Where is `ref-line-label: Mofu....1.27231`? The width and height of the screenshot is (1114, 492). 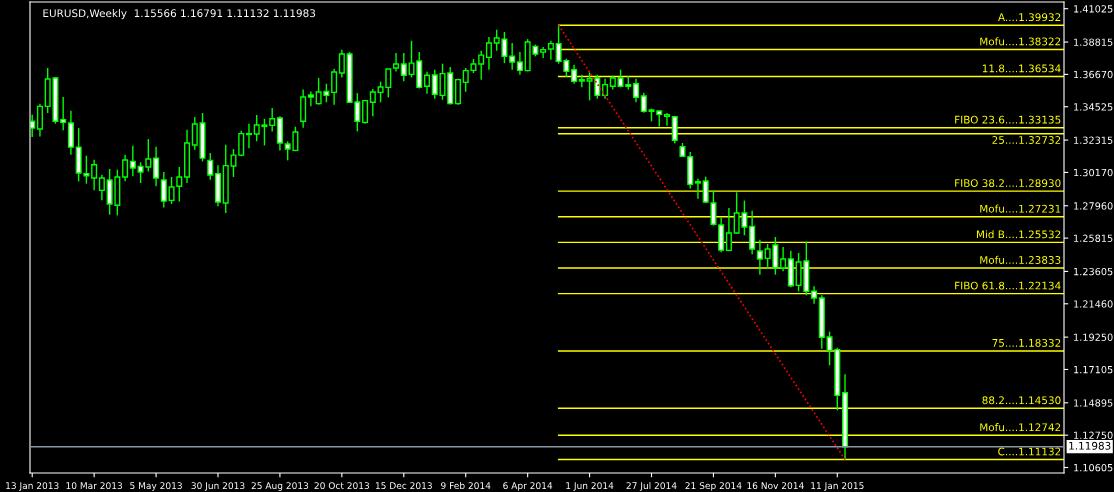
ref-line-label: Mofu....1.27231 is located at coordinates (1020, 208).